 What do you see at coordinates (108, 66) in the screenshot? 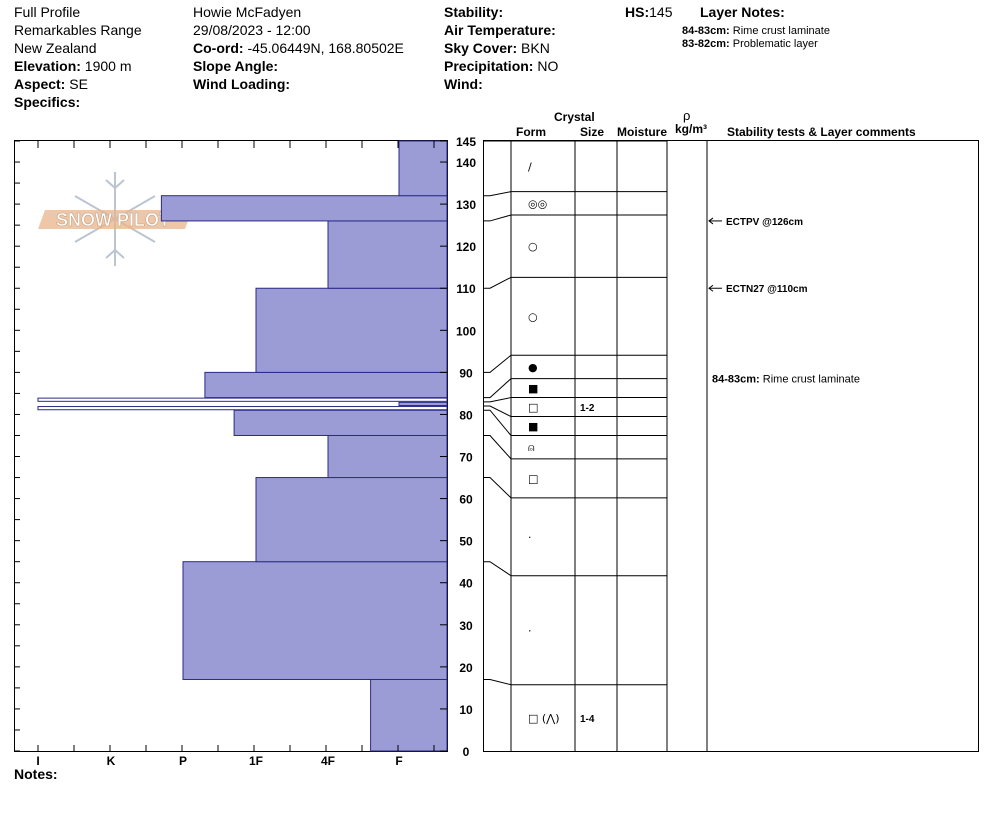
I see `elevation-value: 1900 m` at bounding box center [108, 66].